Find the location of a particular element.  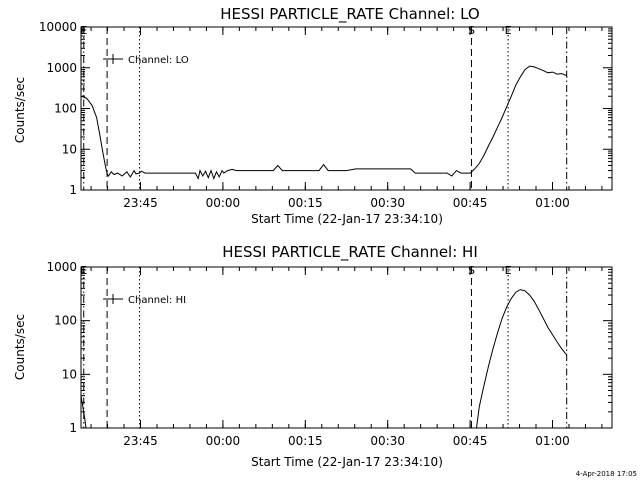

hi-x-axis-label: Start Time (22-Jan-17 23:34:10) is located at coordinates (347, 462).